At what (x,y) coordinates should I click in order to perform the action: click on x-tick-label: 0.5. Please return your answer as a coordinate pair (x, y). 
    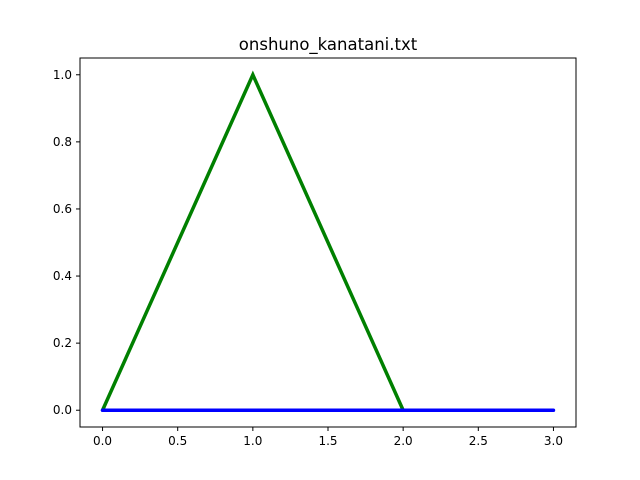
    Looking at the image, I should click on (177, 441).